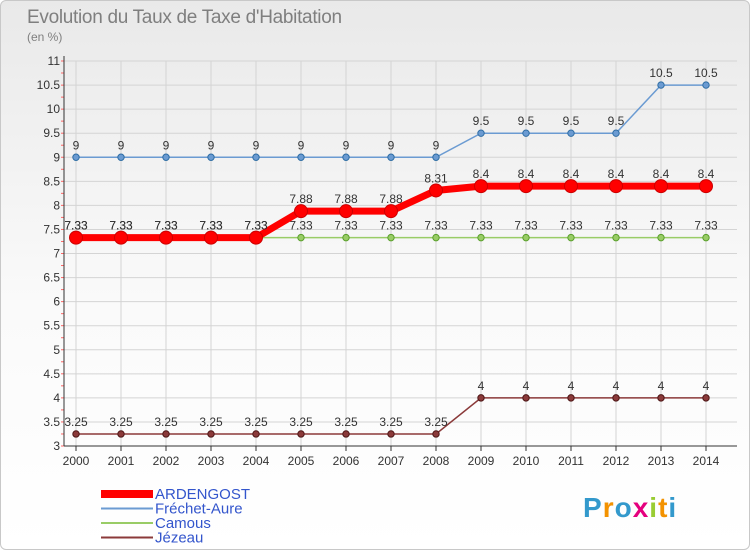 The image size is (750, 550). What do you see at coordinates (706, 461) in the screenshot?
I see `x-tick-label: 2014` at bounding box center [706, 461].